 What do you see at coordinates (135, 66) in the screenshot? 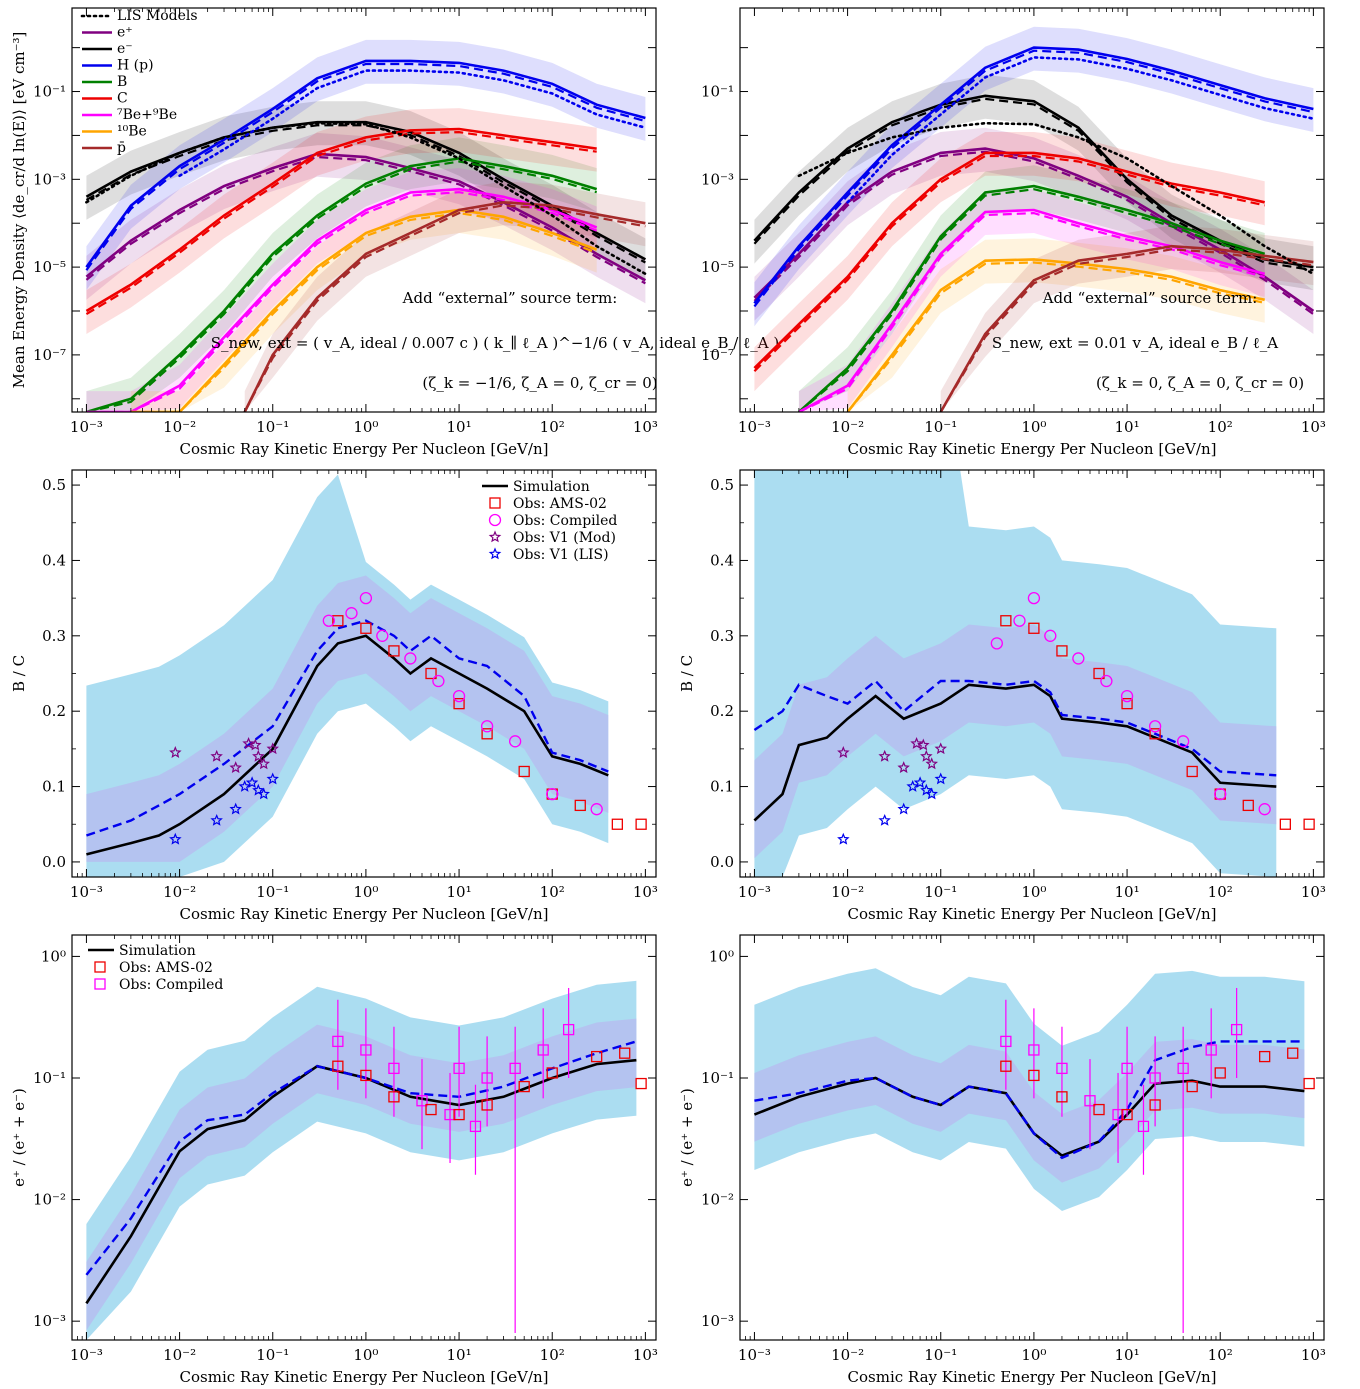
I see `legend-label: H (p)` at bounding box center [135, 66].